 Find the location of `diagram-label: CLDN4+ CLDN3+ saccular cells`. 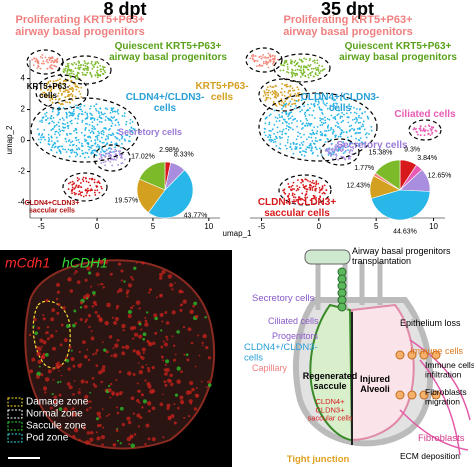

diagram-label: CLDN4+ CLDN3+ saccular cells is located at coordinates (329, 410).